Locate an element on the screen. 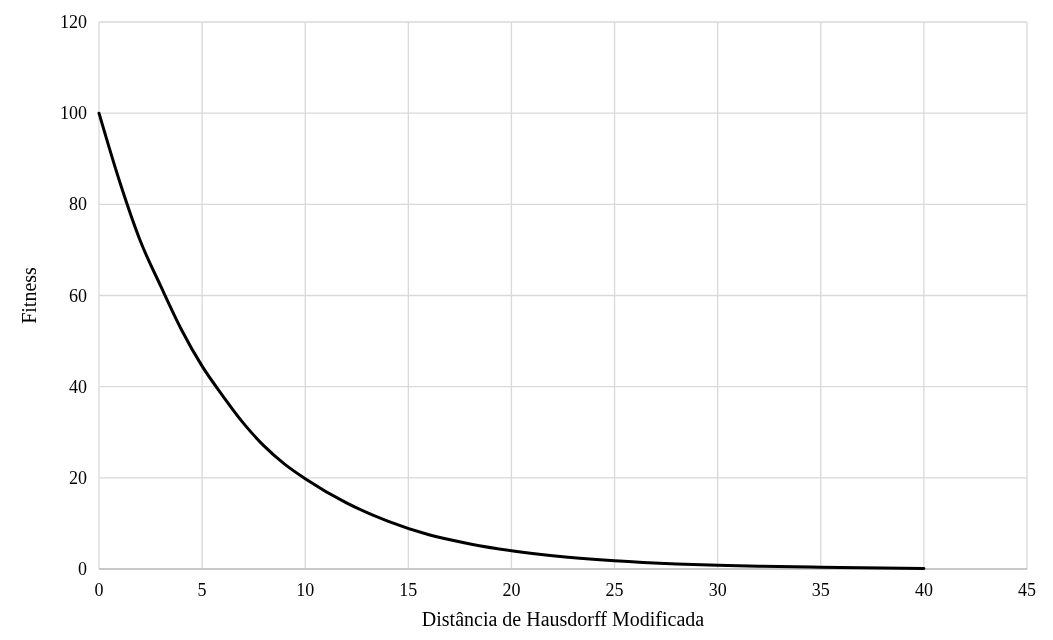 This screenshot has width=1053, height=640. y-tick-label: 100 is located at coordinates (73, 113).